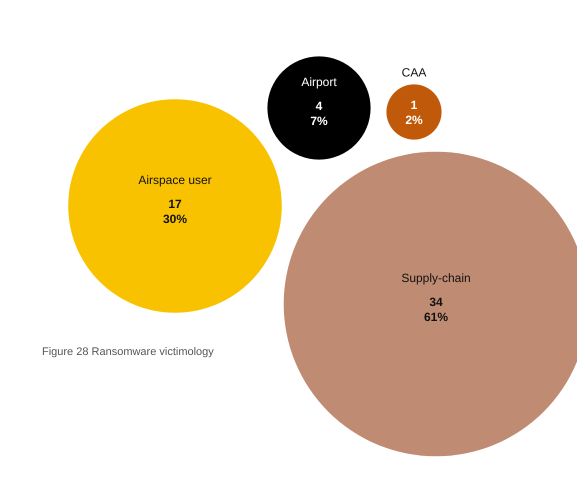  What do you see at coordinates (175, 180) in the screenshot?
I see `category-label: Airspace user` at bounding box center [175, 180].